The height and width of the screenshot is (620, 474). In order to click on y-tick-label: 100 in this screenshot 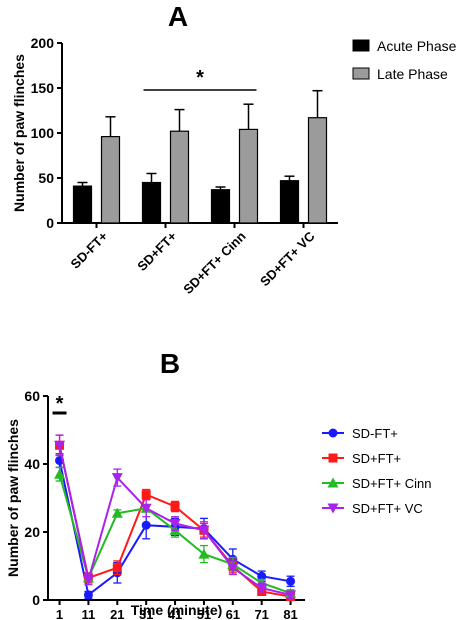, I will do `click(43, 133)`.